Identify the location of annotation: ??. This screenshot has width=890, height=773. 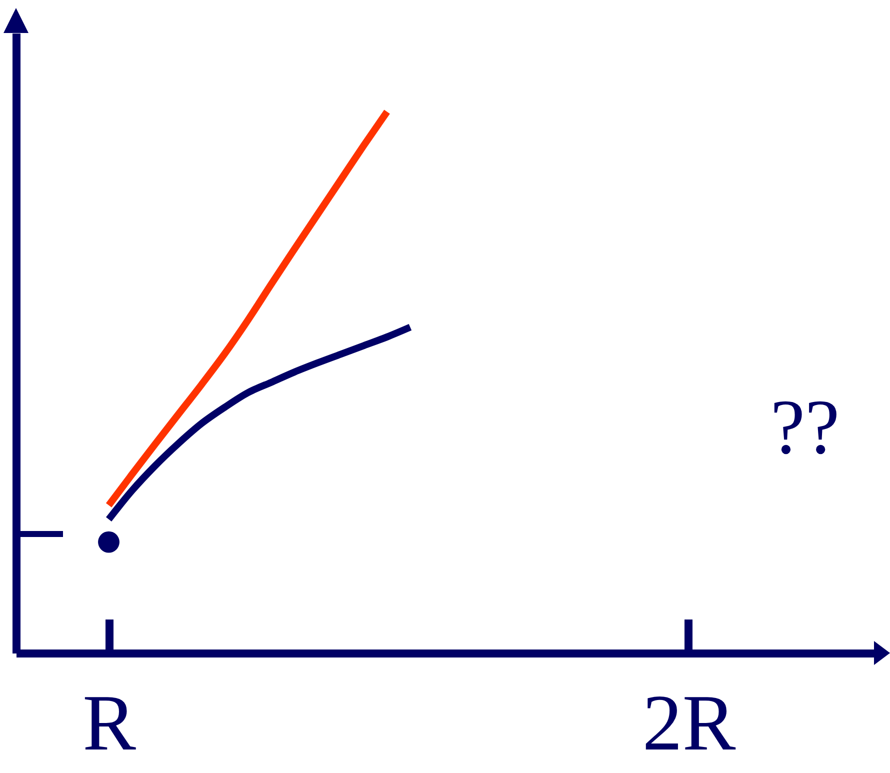
(805, 426).